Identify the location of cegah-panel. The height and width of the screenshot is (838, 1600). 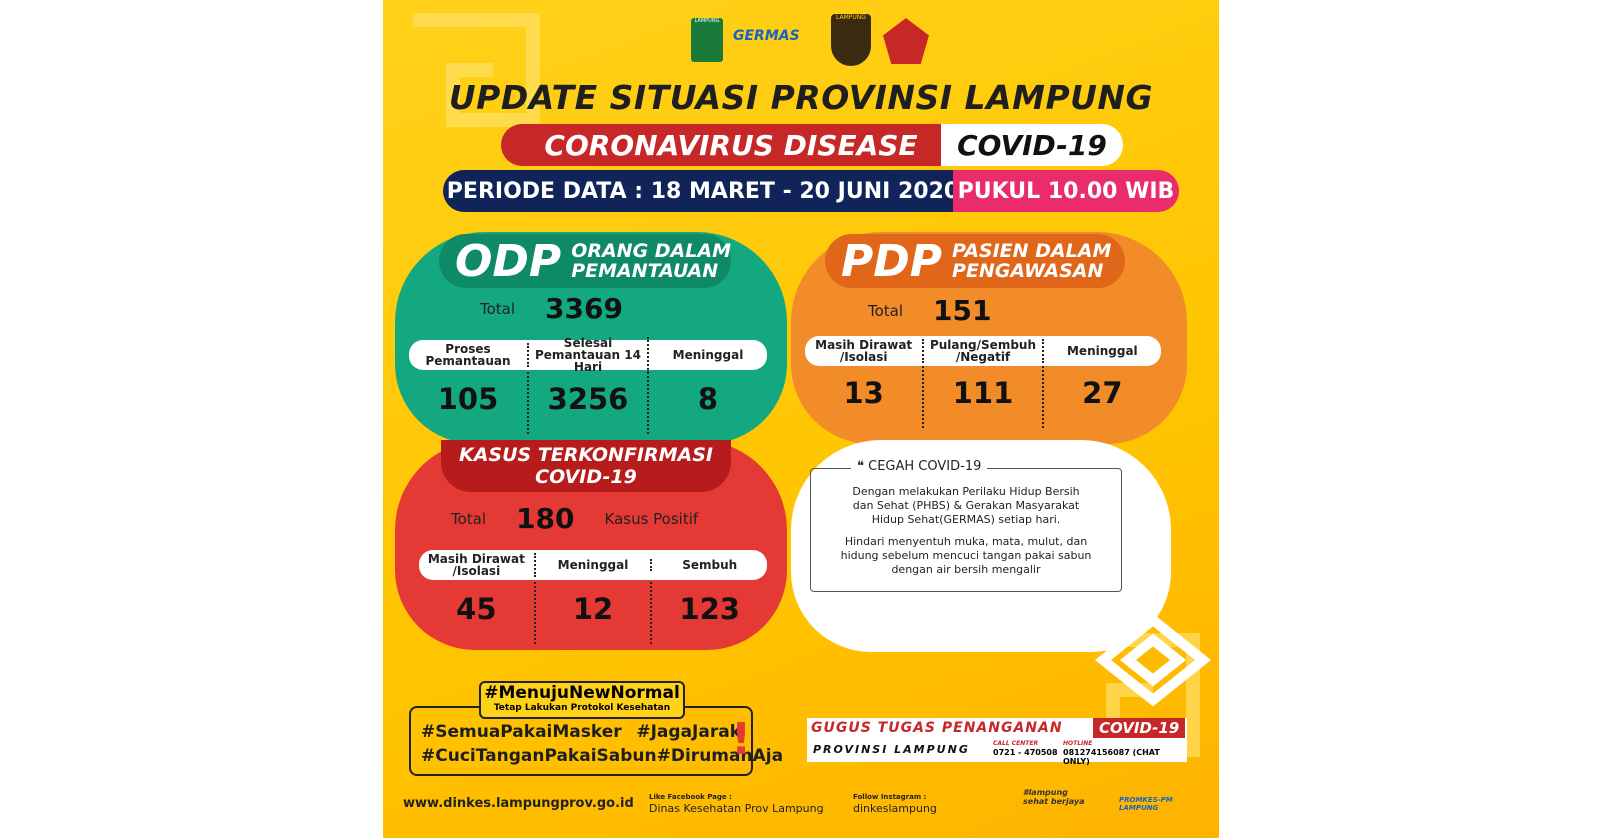
(981, 546).